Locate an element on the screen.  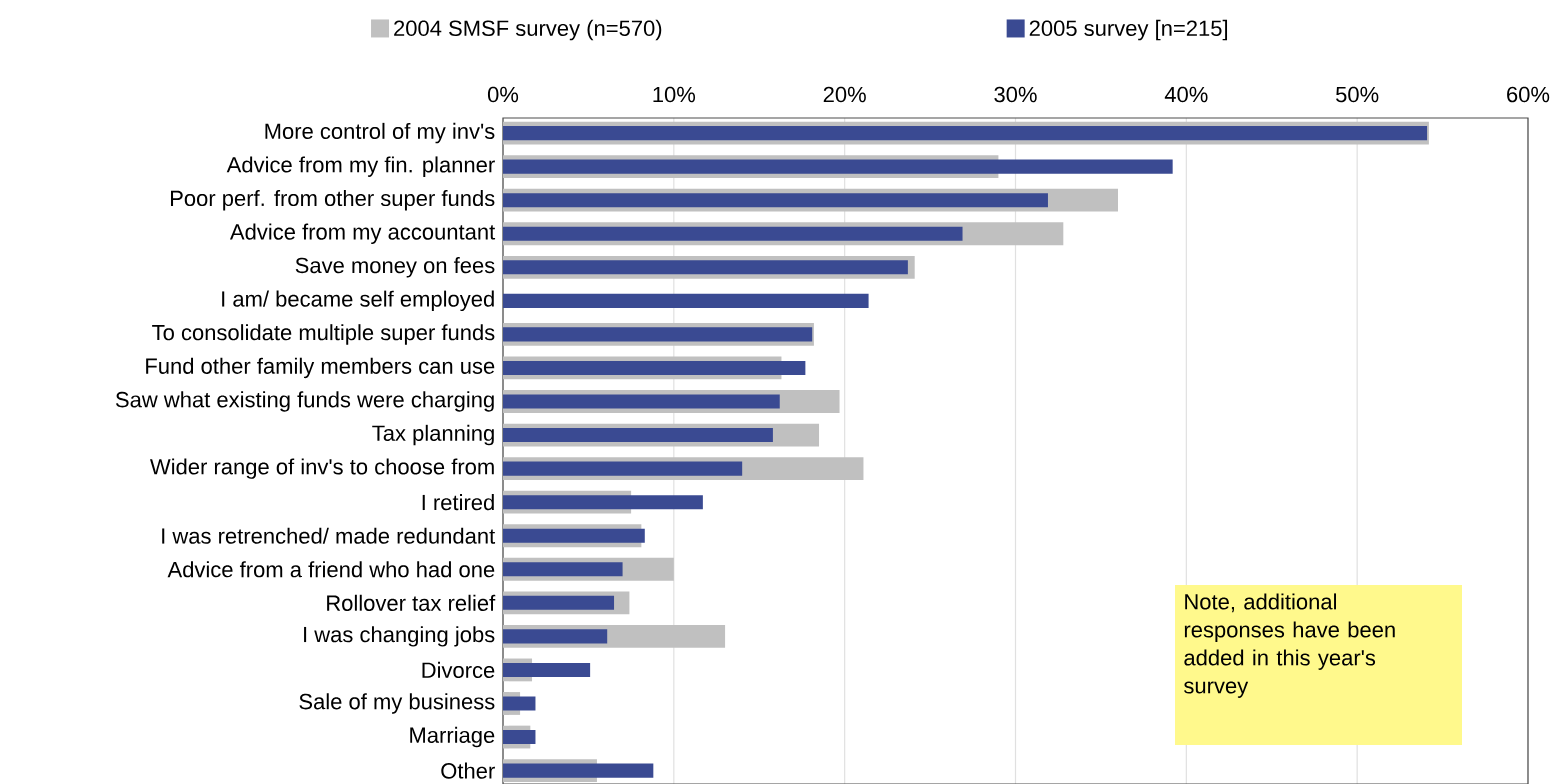
y-tick-label: Poor perf. from other super funds is located at coordinates (333, 200).